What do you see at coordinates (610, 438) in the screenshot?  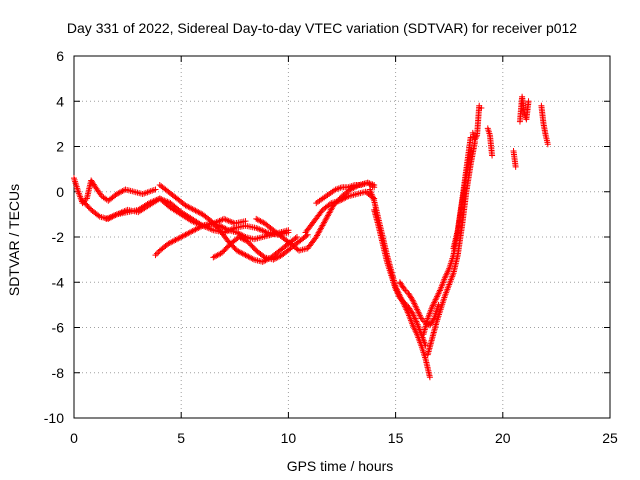 I see `x-tick-label: 25` at bounding box center [610, 438].